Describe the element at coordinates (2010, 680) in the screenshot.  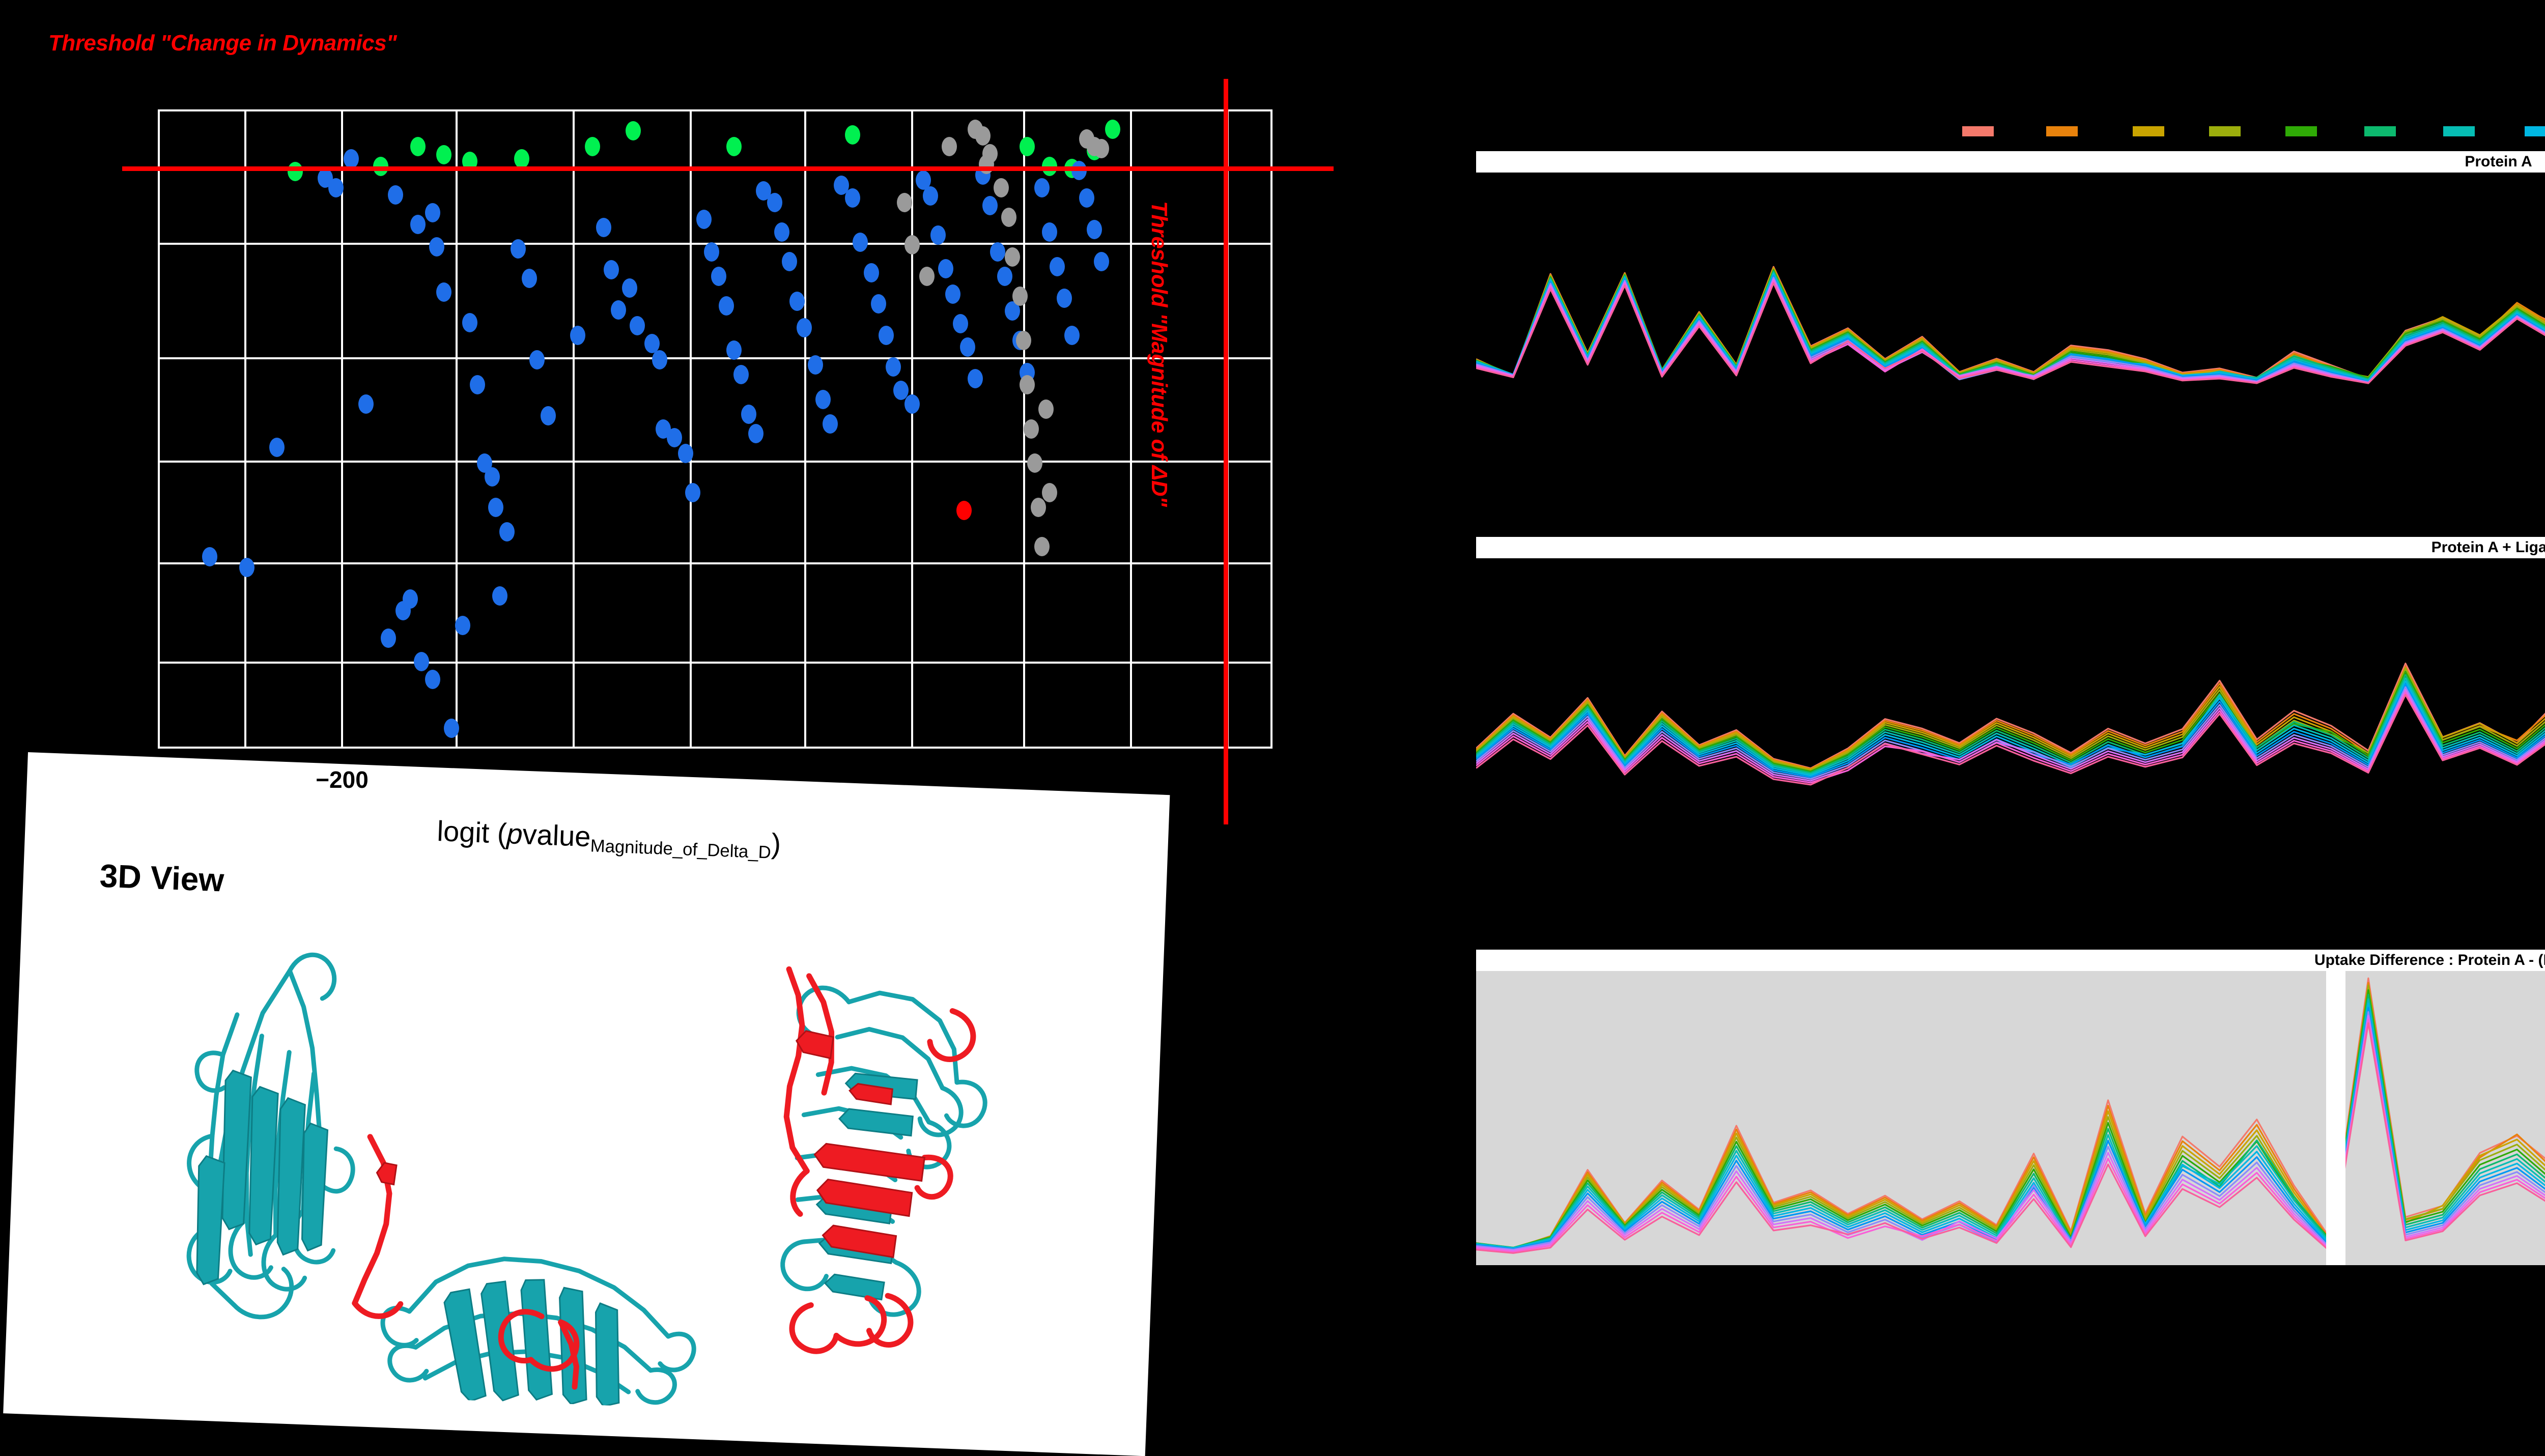
I see `uptake-canvas-protein-a-ligand` at that location.